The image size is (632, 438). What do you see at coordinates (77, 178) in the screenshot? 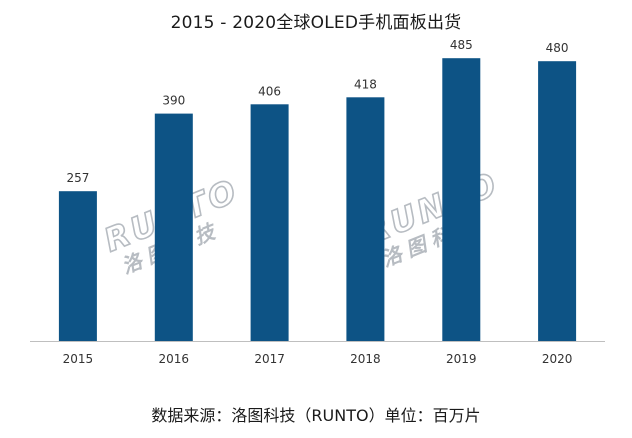
I see `value-label-2015: 257` at bounding box center [77, 178].